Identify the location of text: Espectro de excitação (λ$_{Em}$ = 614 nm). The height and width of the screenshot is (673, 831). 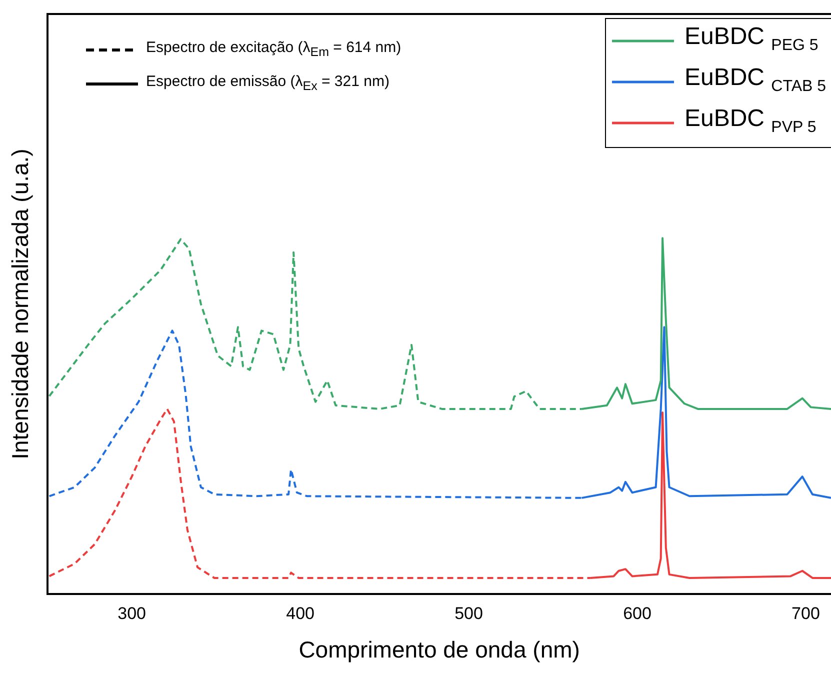
(274, 49).